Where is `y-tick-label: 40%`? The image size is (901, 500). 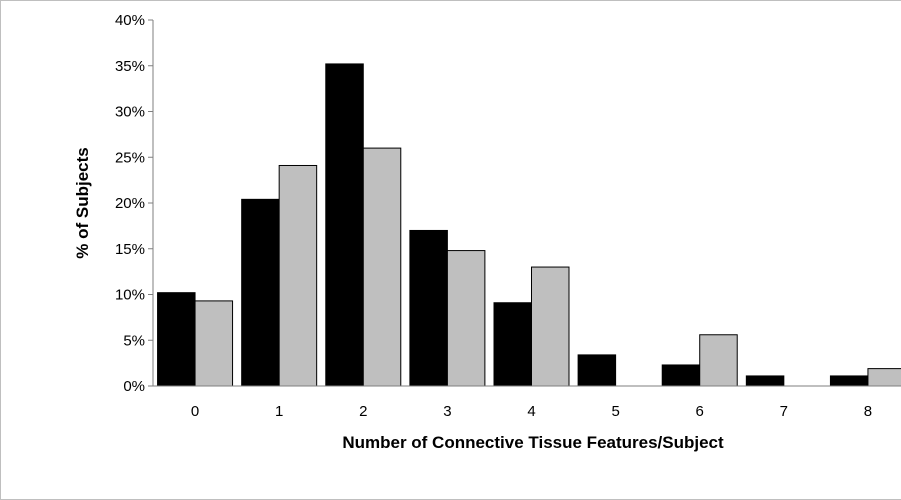 y-tick-label: 40% is located at coordinates (130, 20).